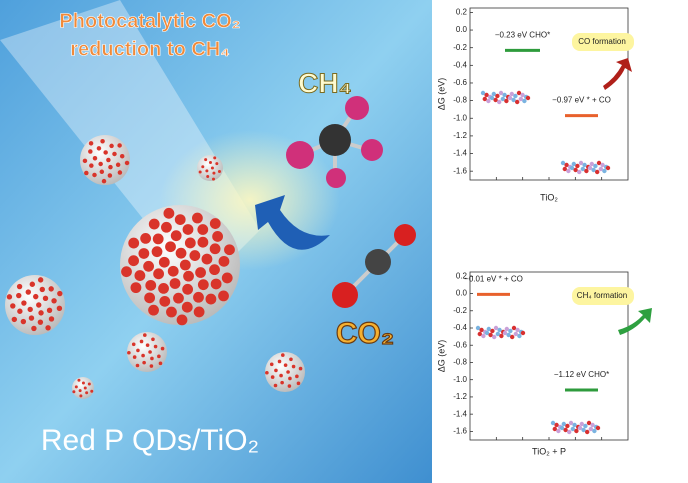 The image size is (688, 483). What do you see at coordinates (149, 21) in the screenshot?
I see `title: Photocatalytic CO₂` at bounding box center [149, 21].